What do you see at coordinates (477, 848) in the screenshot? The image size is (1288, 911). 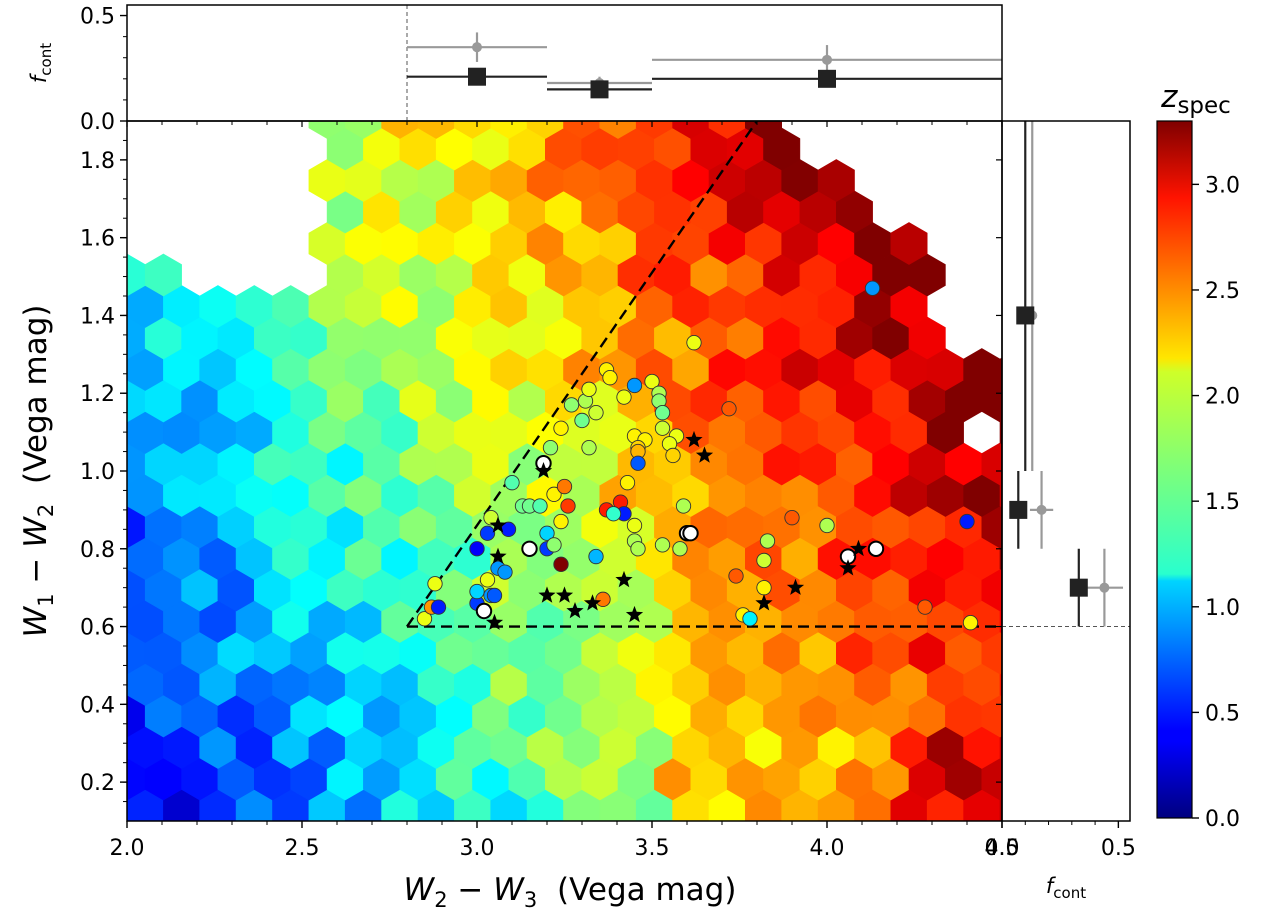 I see `x-tick-label: 3.0` at bounding box center [477, 848].